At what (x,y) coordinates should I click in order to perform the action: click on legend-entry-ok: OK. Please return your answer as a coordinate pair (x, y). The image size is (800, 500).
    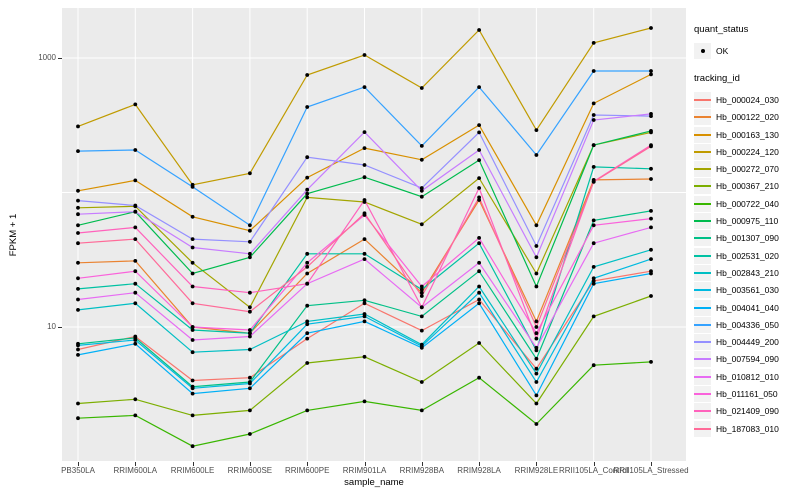
    Looking at the image, I should click on (747, 50).